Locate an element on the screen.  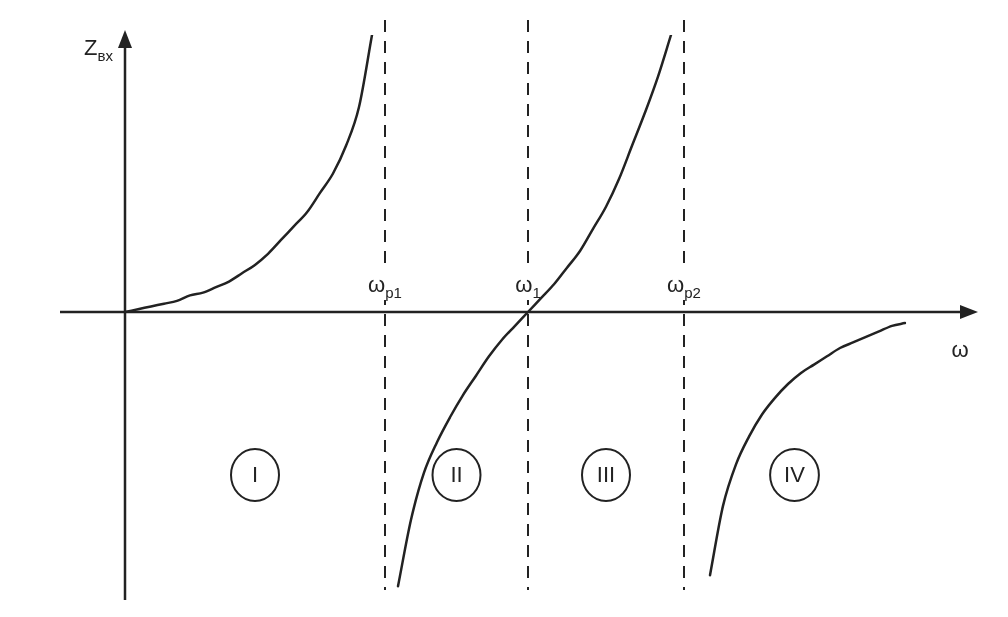
annotation: IV is located at coordinates (795, 475).